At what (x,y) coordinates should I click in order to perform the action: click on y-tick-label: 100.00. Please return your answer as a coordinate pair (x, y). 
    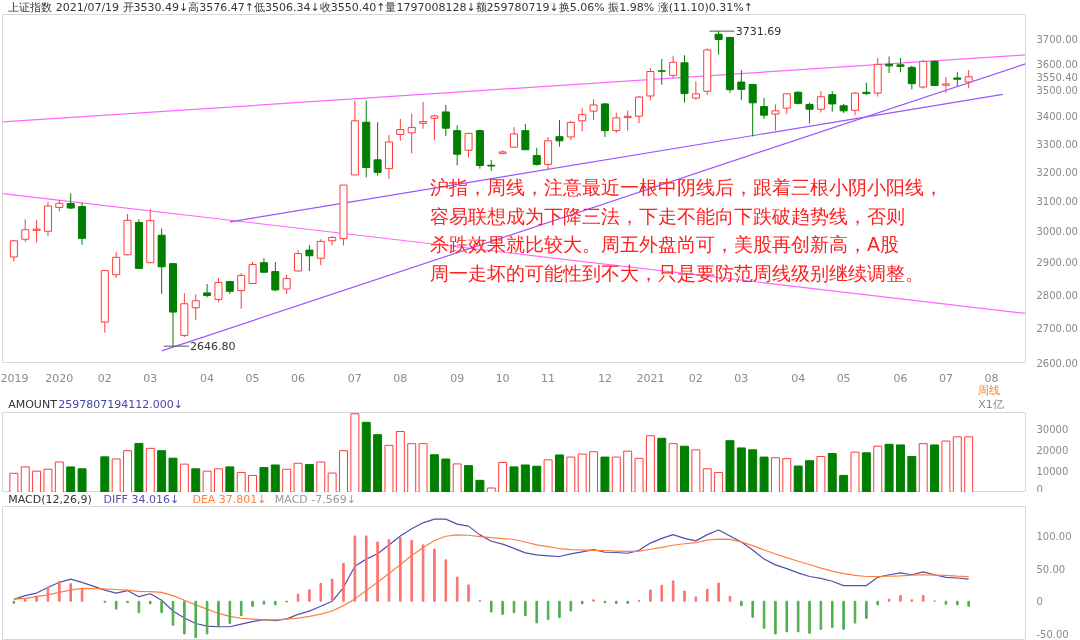
    Looking at the image, I should click on (1054, 536).